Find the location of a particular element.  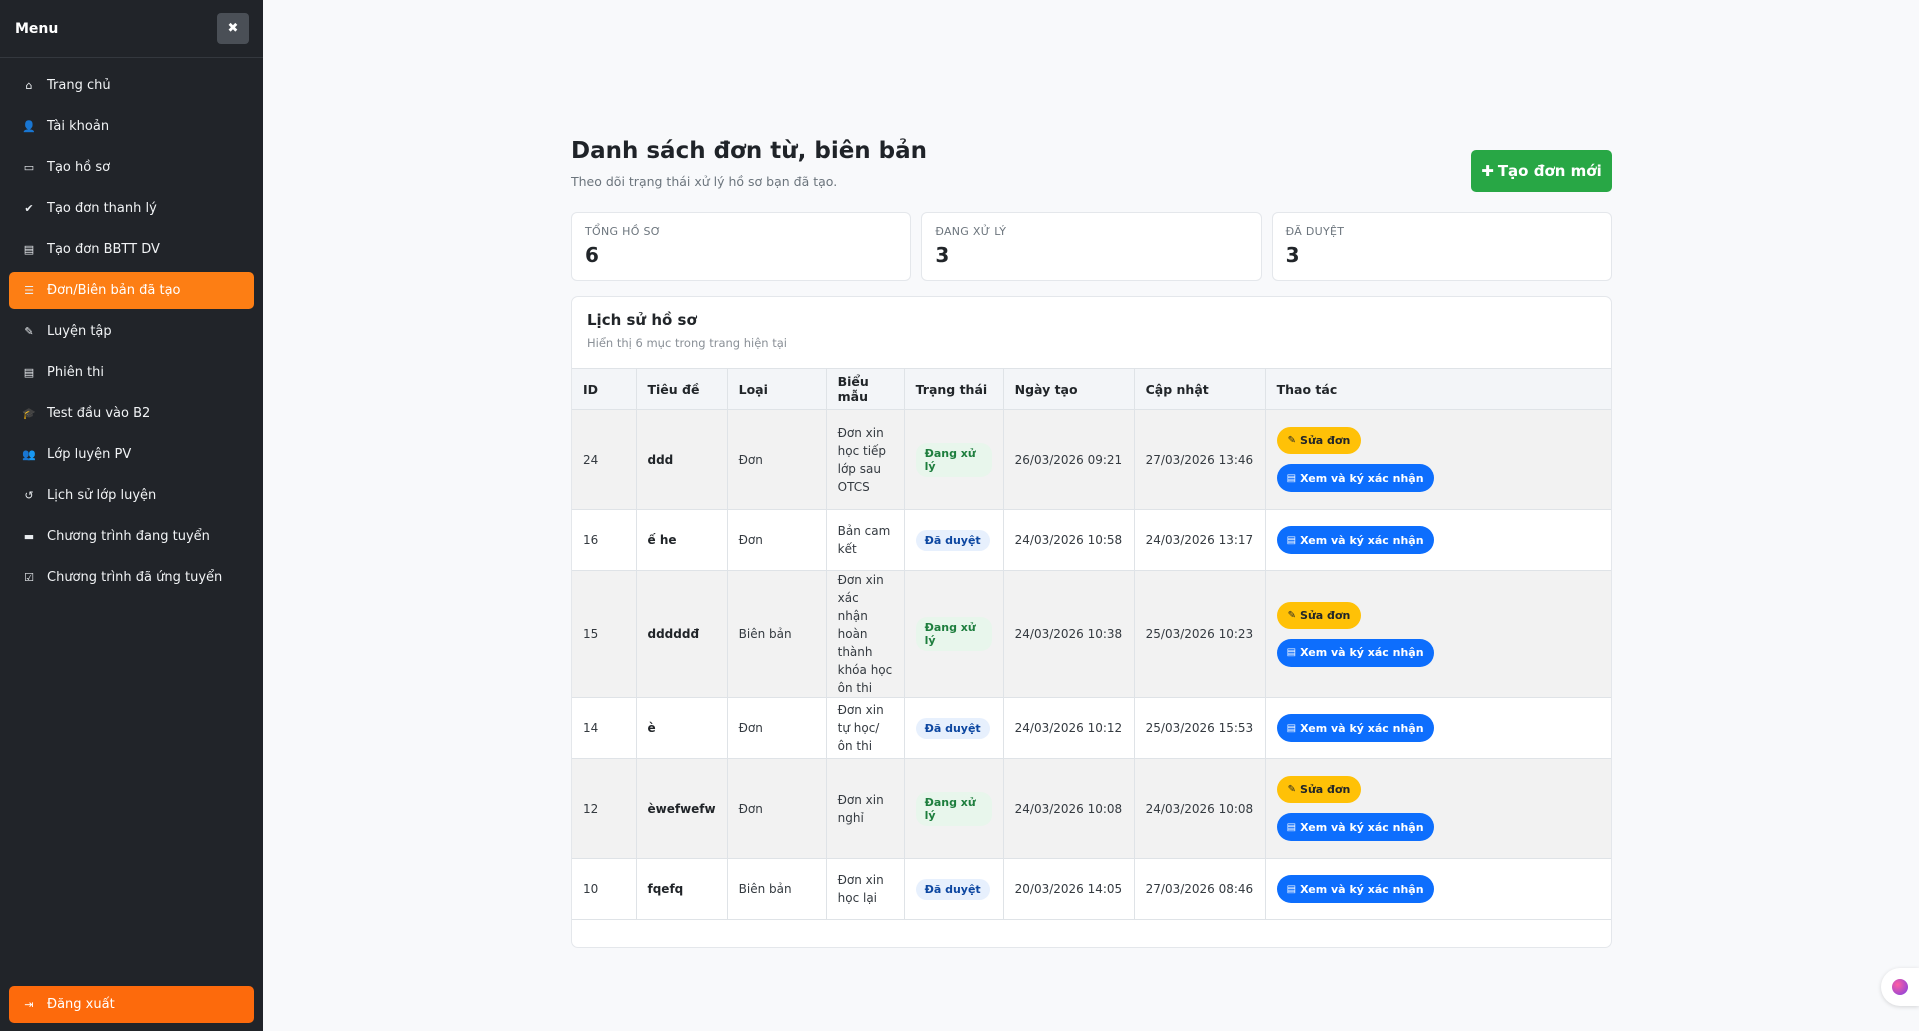

cell-updated: 27/03/2026 13:46 is located at coordinates (1200, 459).